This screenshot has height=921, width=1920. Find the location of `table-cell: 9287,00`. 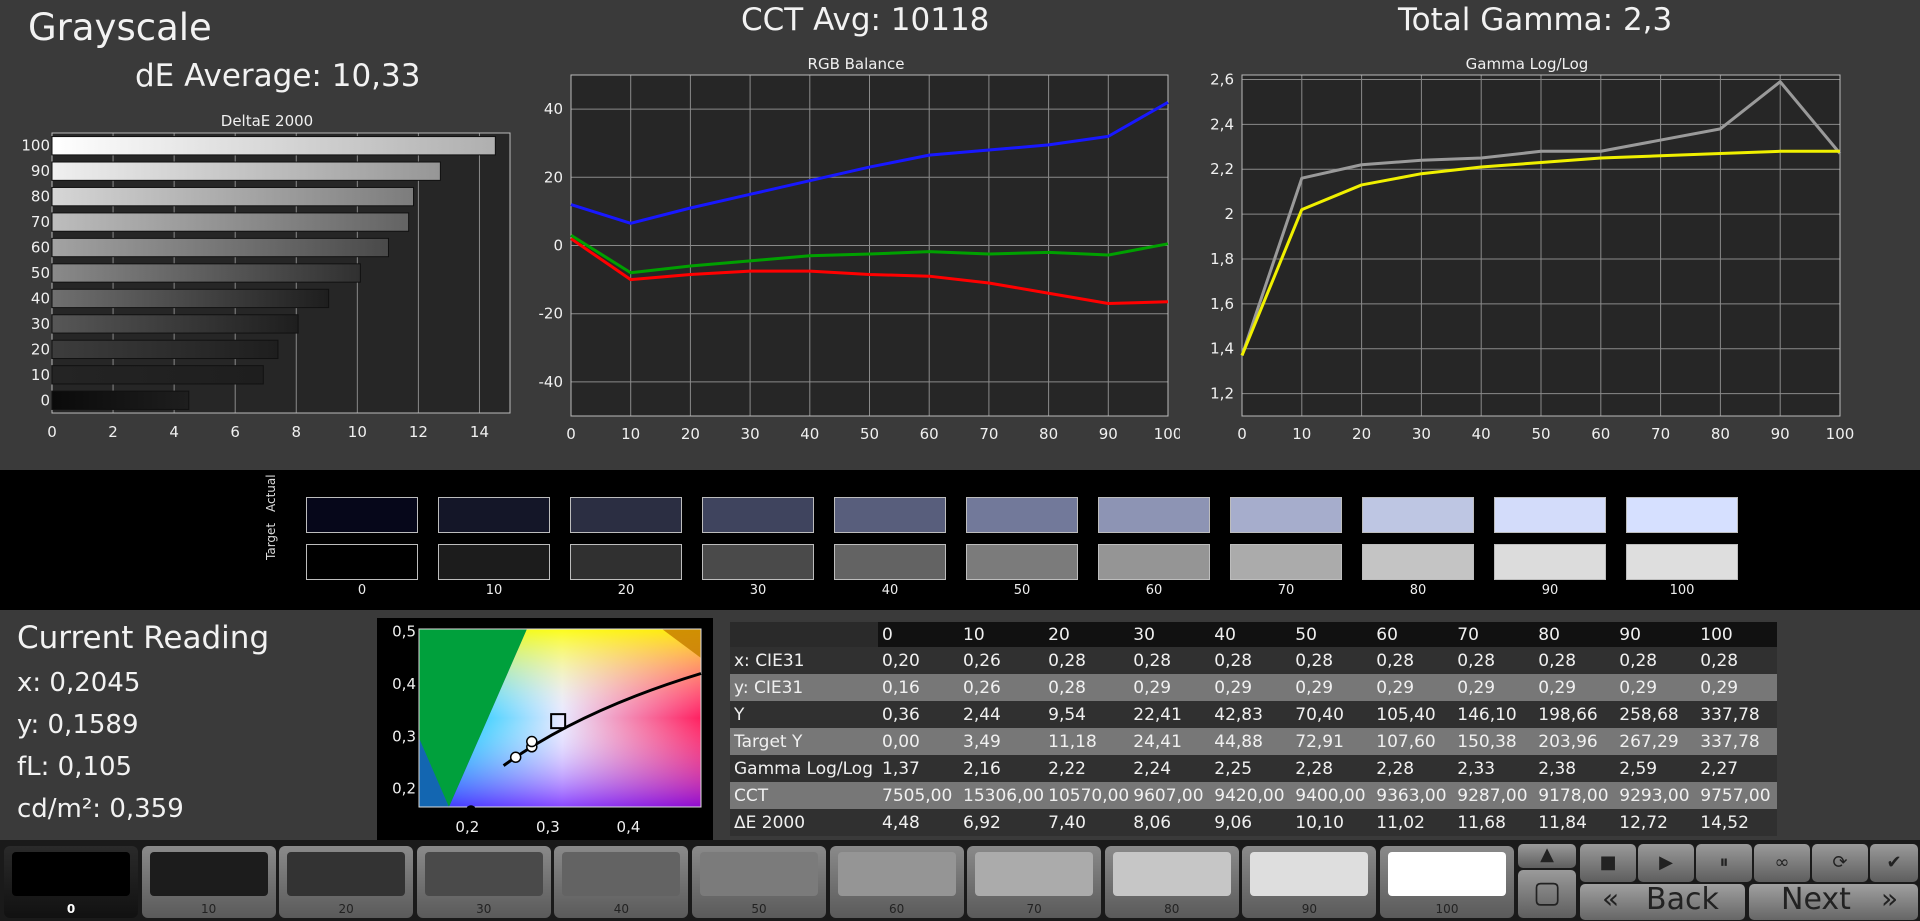

table-cell: 9287,00 is located at coordinates (1494, 795).